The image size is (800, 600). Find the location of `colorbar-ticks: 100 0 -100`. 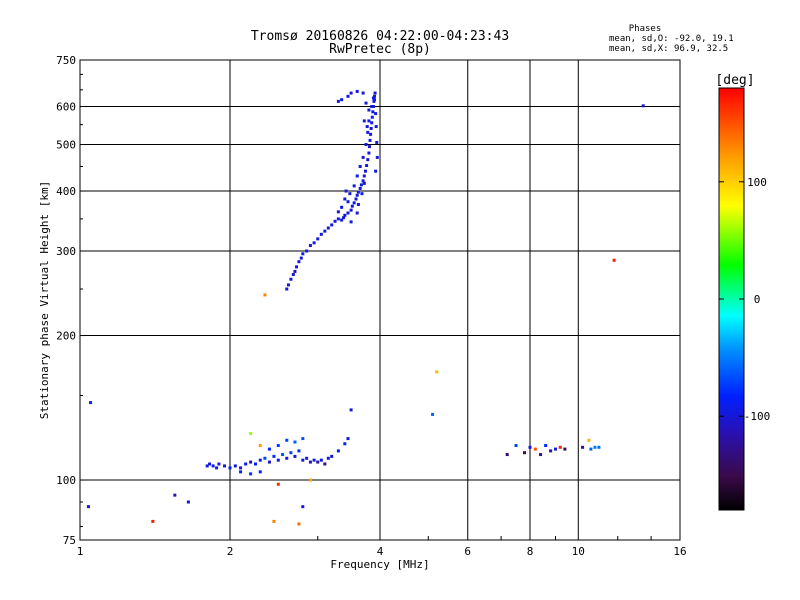

colorbar-ticks: 100 0 -100 is located at coordinates (744, 299).